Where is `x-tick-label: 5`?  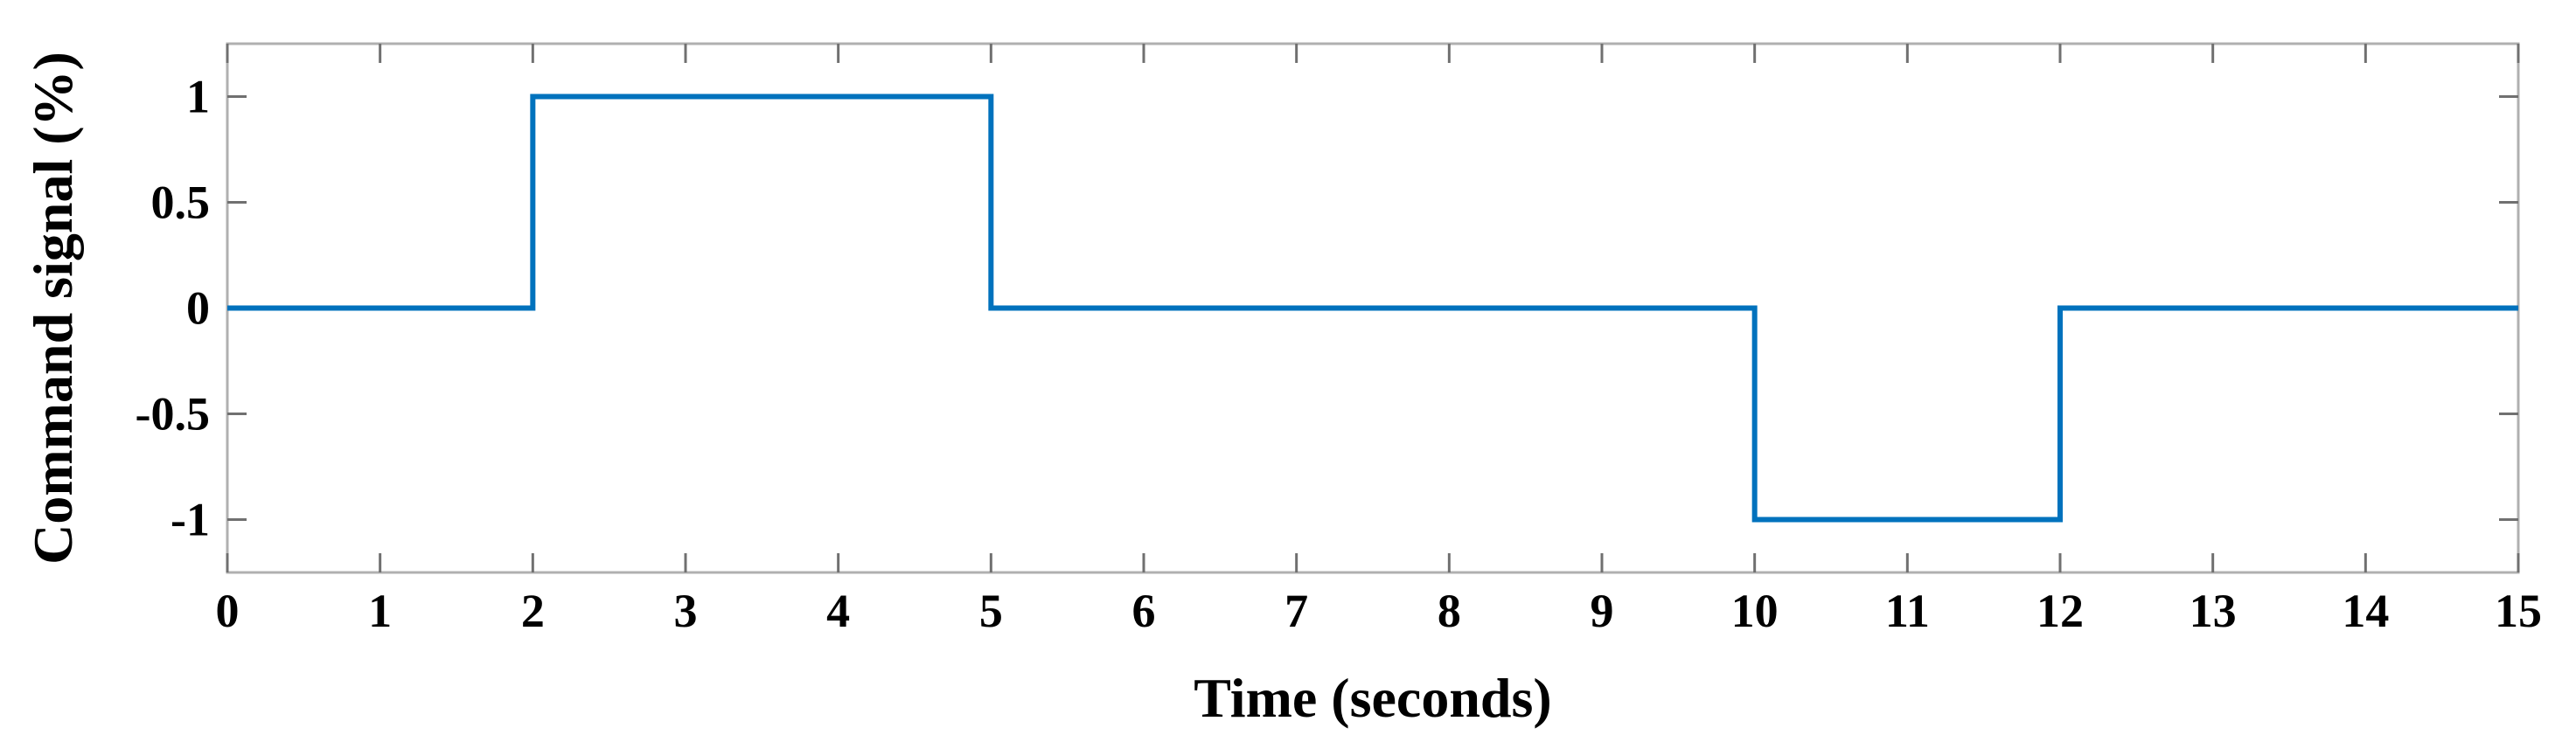 x-tick-label: 5 is located at coordinates (991, 611).